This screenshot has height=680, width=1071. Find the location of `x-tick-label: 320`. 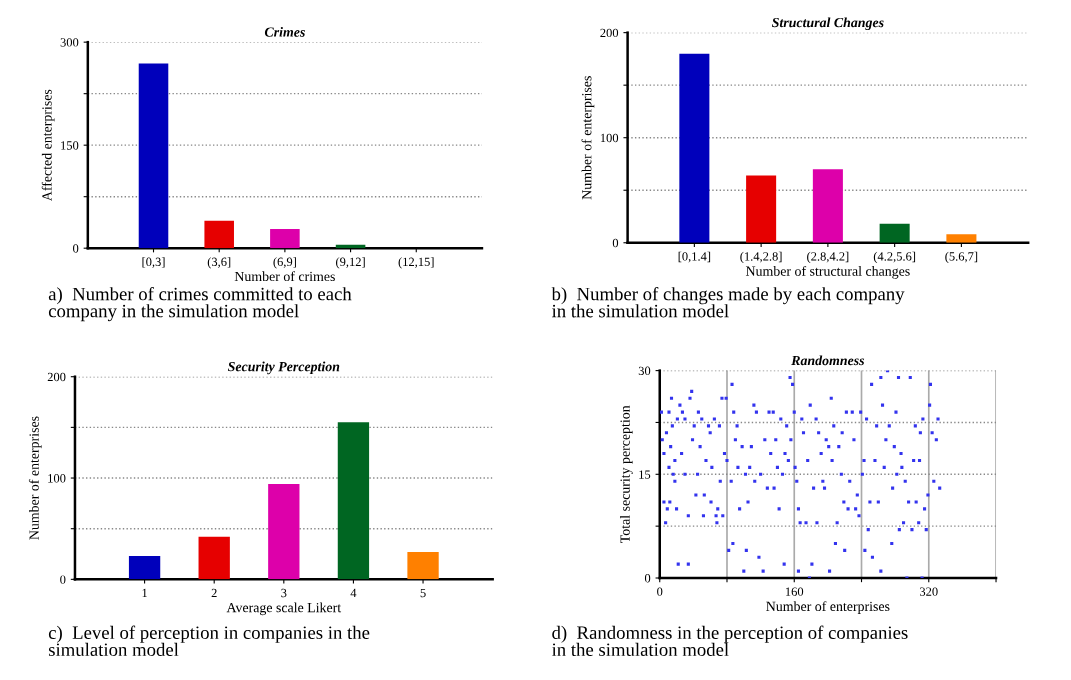

x-tick-label: 320 is located at coordinates (928, 591).